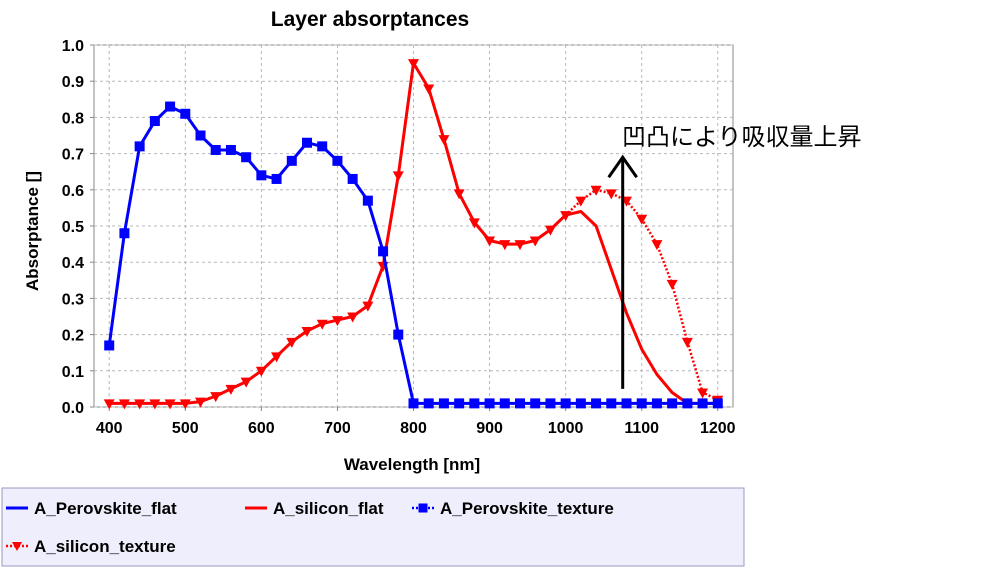 This screenshot has height=569, width=1000. I want to click on y-tick-label: 0.7, so click(73, 155).